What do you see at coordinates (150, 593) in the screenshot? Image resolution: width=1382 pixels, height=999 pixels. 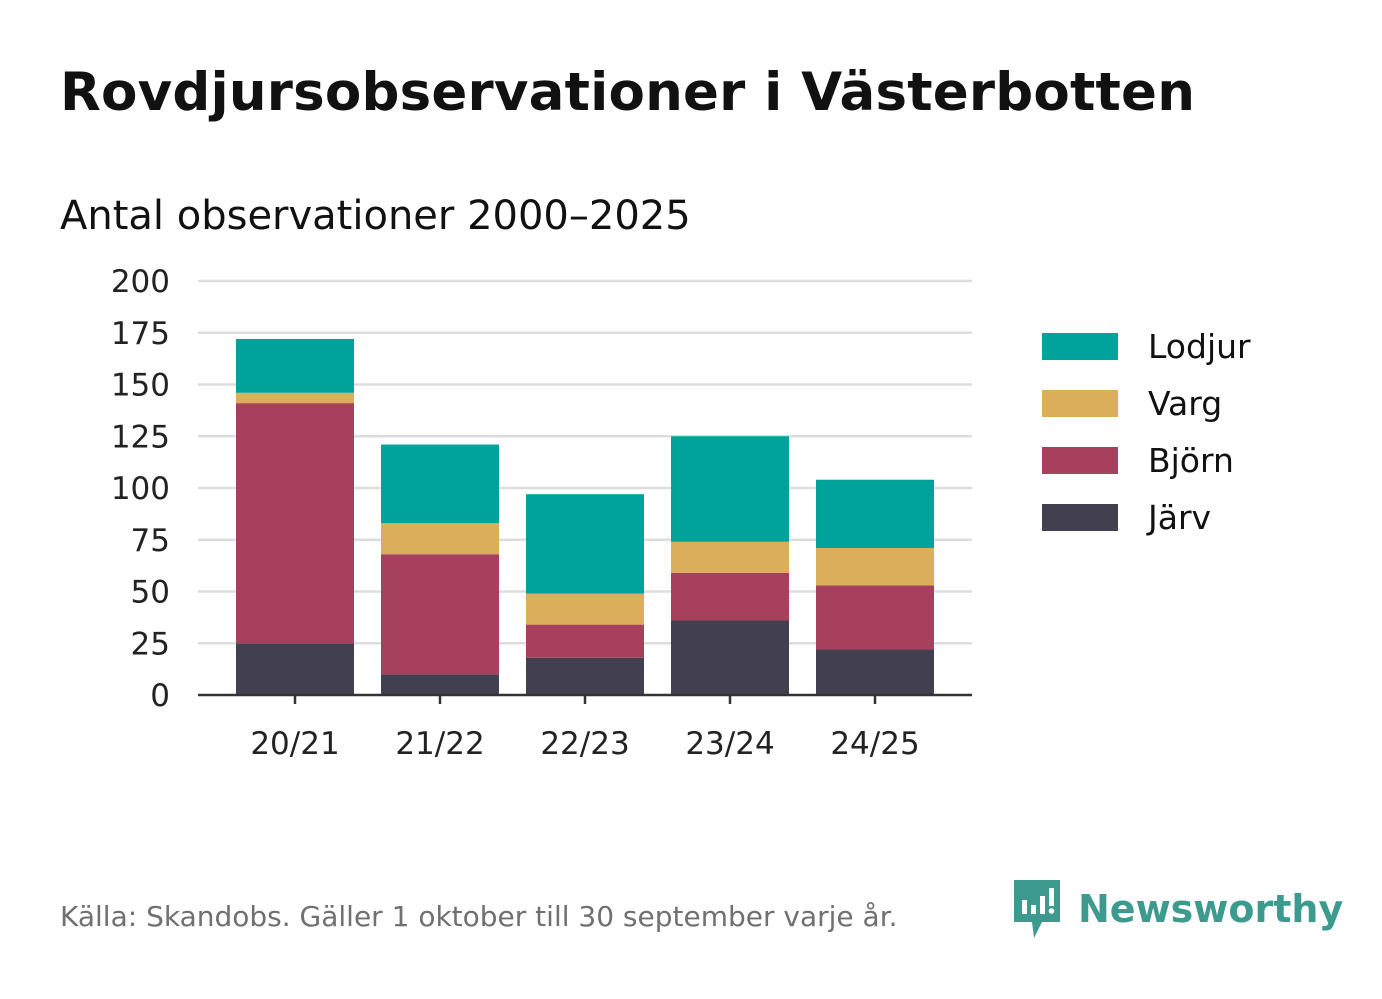 I see `y-tick-label: 50` at bounding box center [150, 593].